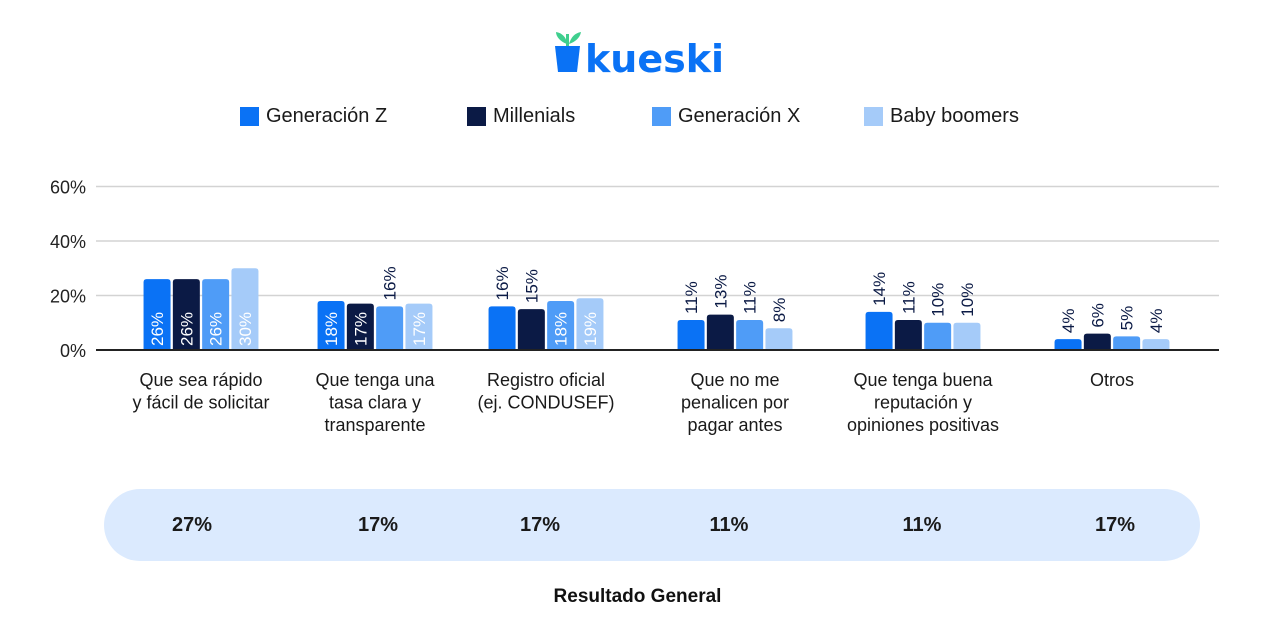  Describe the element at coordinates (375, 380) in the screenshot. I see `category-label: Que tenga una` at that location.